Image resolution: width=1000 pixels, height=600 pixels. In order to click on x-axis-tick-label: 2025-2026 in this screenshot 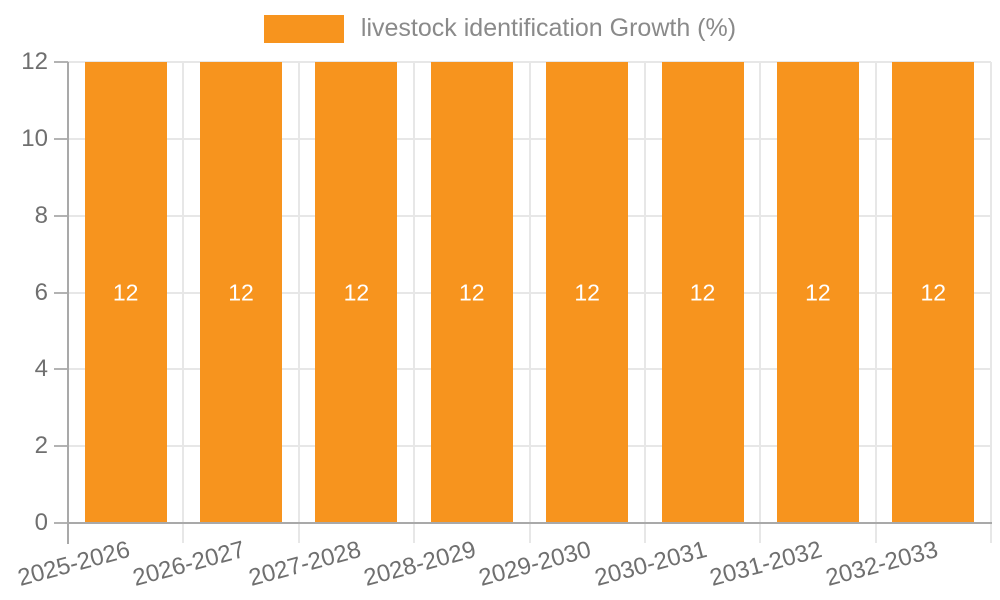, I will do `click(73, 564)`.